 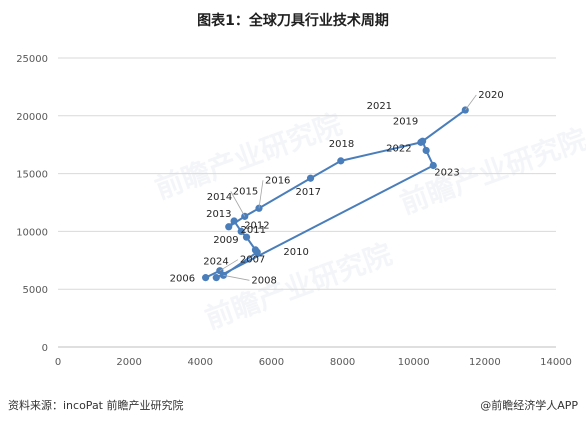 What do you see at coordinates (295, 252) in the screenshot?
I see `point-label: 2010` at bounding box center [295, 252].